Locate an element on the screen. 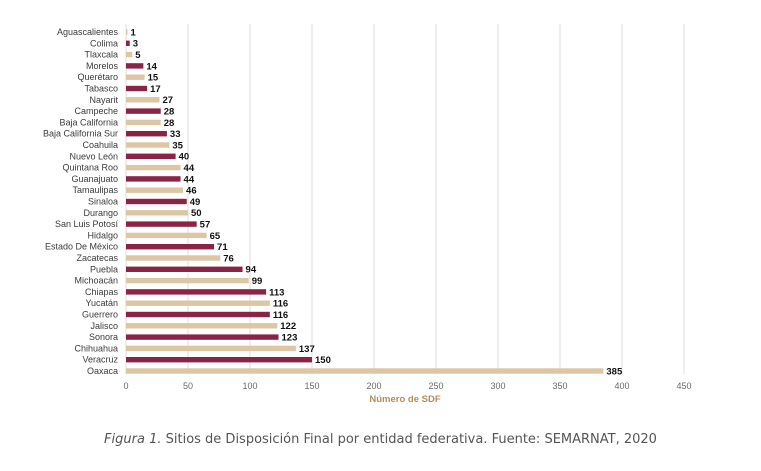 The image size is (761, 471). category-label: Tamaulipas is located at coordinates (95, 190).